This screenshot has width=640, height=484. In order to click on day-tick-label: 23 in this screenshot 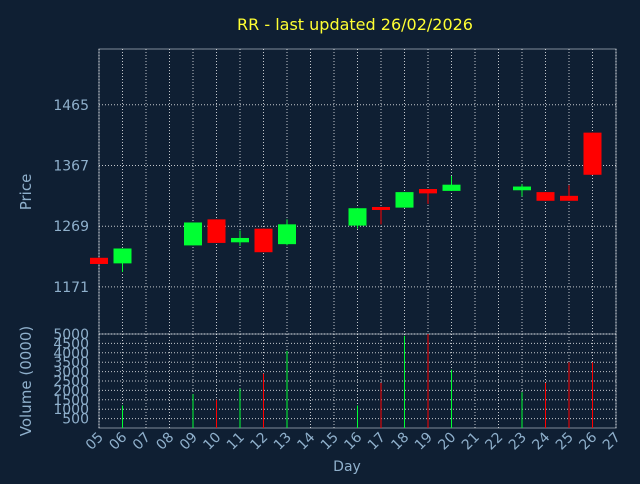, I will do `click(518, 442)`.